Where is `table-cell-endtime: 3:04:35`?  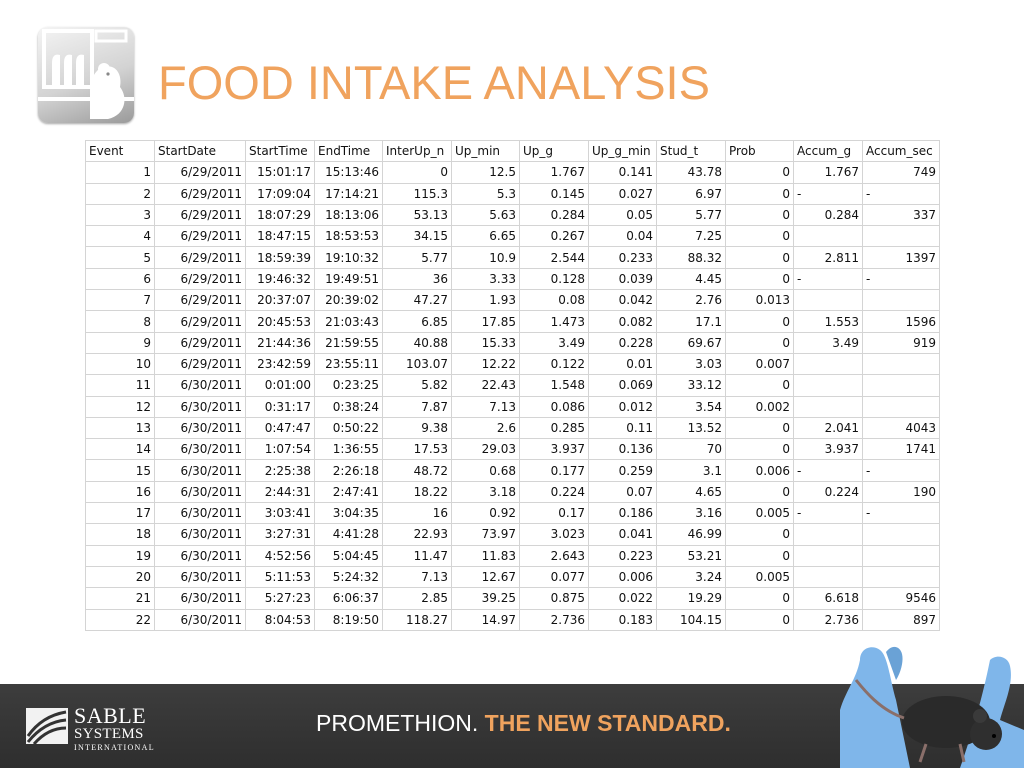 table-cell-endtime: 3:04:35 is located at coordinates (348, 513).